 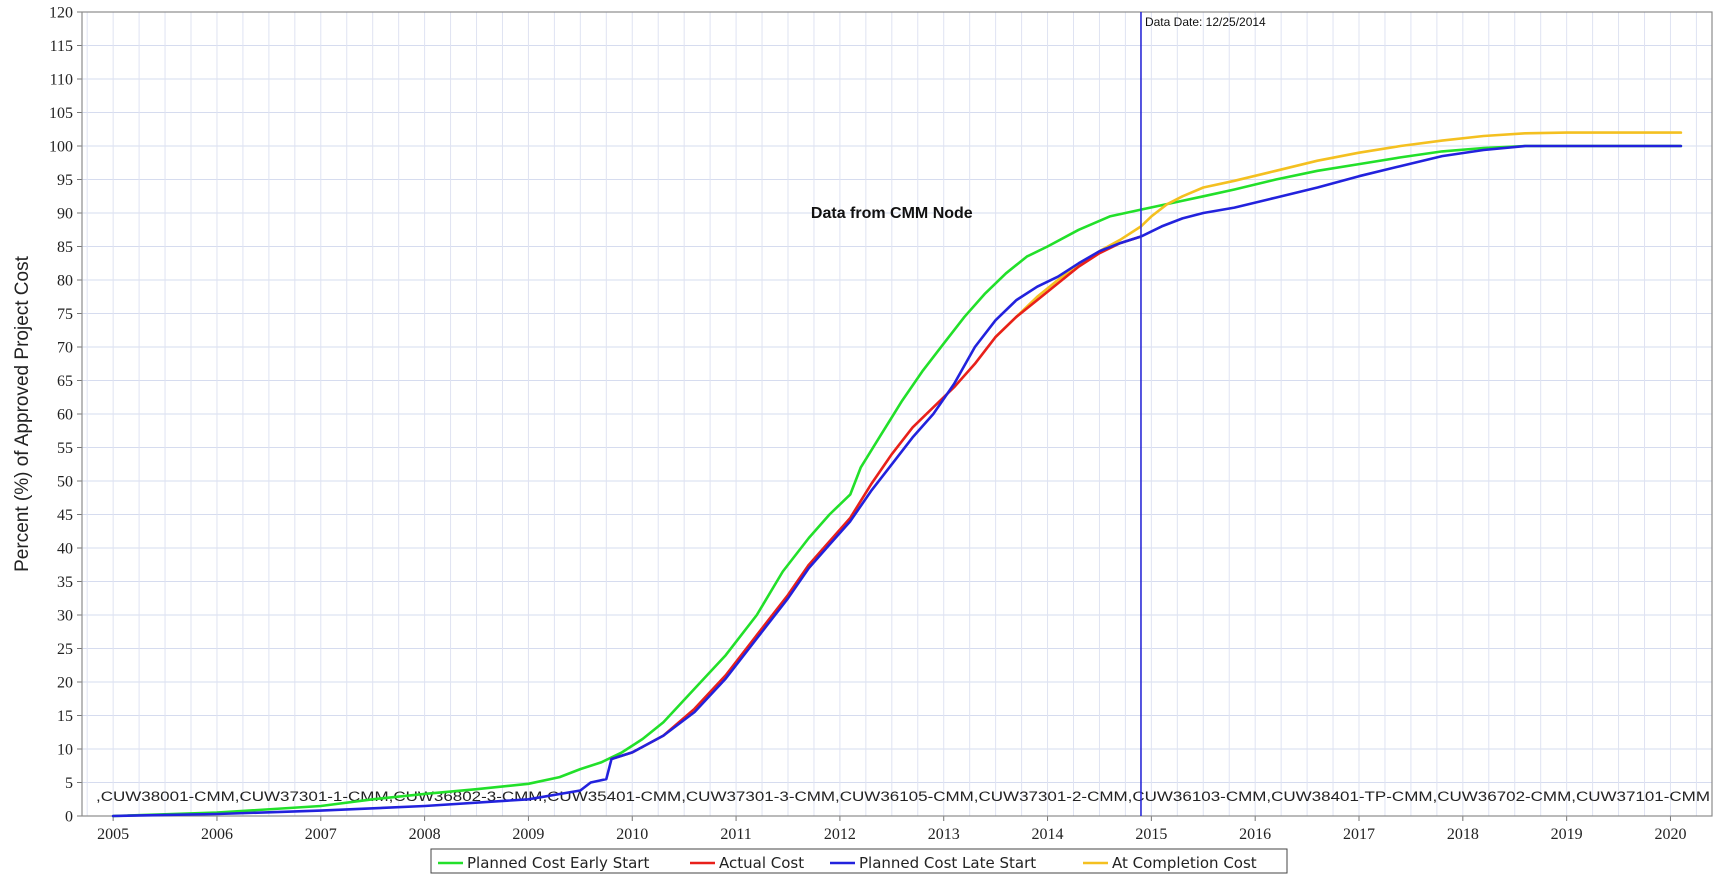 What do you see at coordinates (65, 314) in the screenshot?
I see `y-tick-label: 75` at bounding box center [65, 314].